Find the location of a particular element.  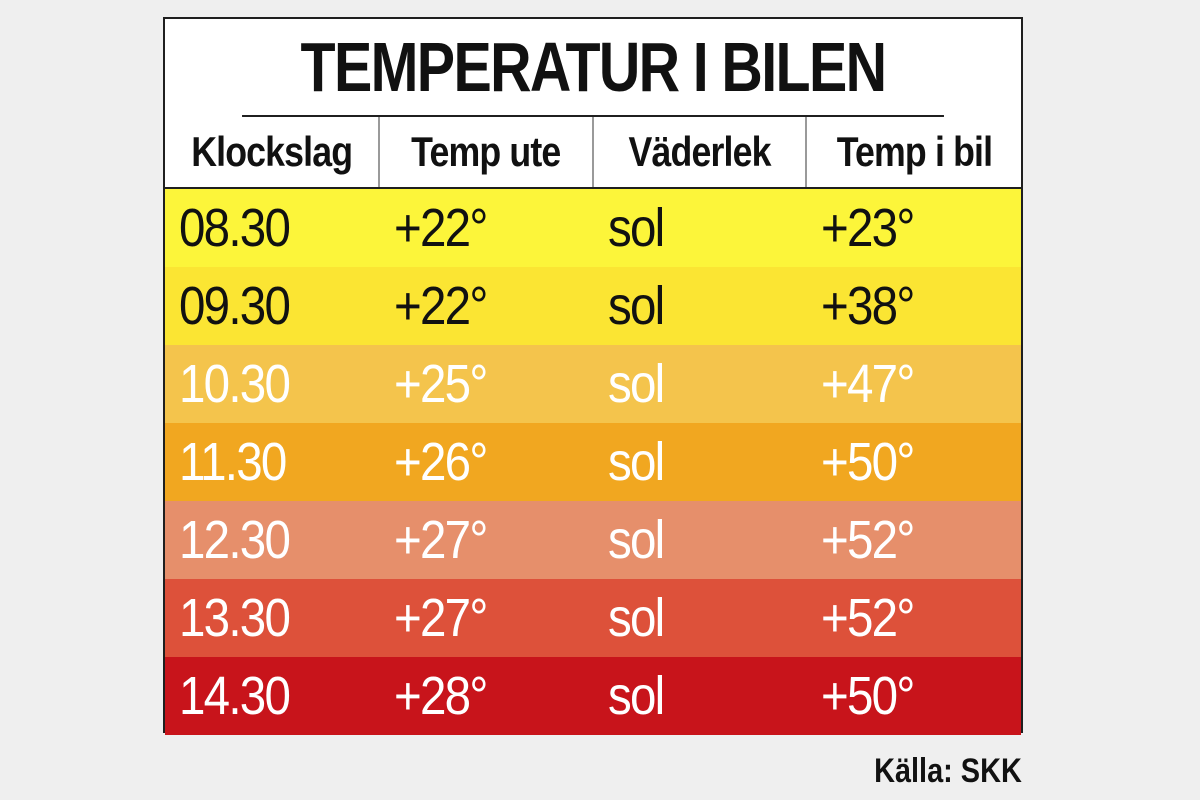

table-cell: +28° is located at coordinates (487, 696).